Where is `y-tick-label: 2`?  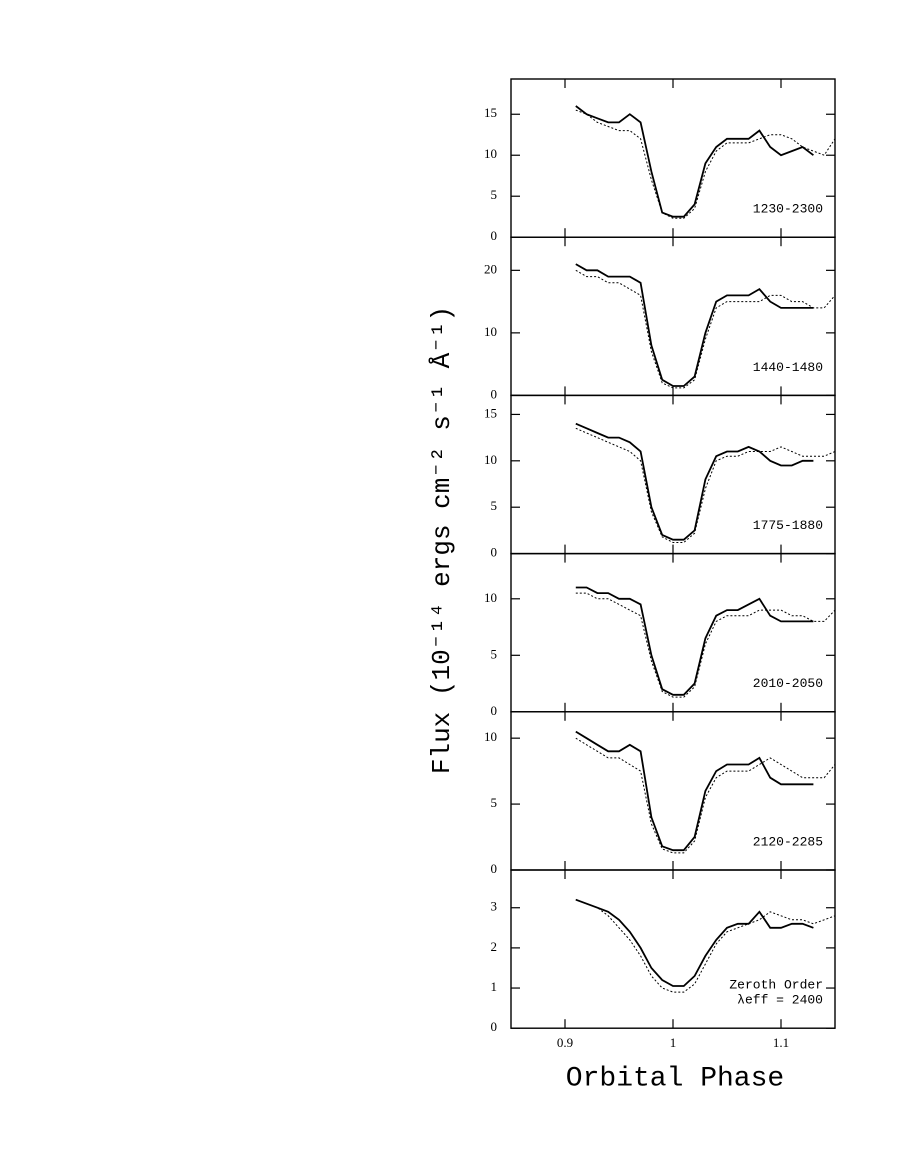 y-tick-label: 2 is located at coordinates (494, 946).